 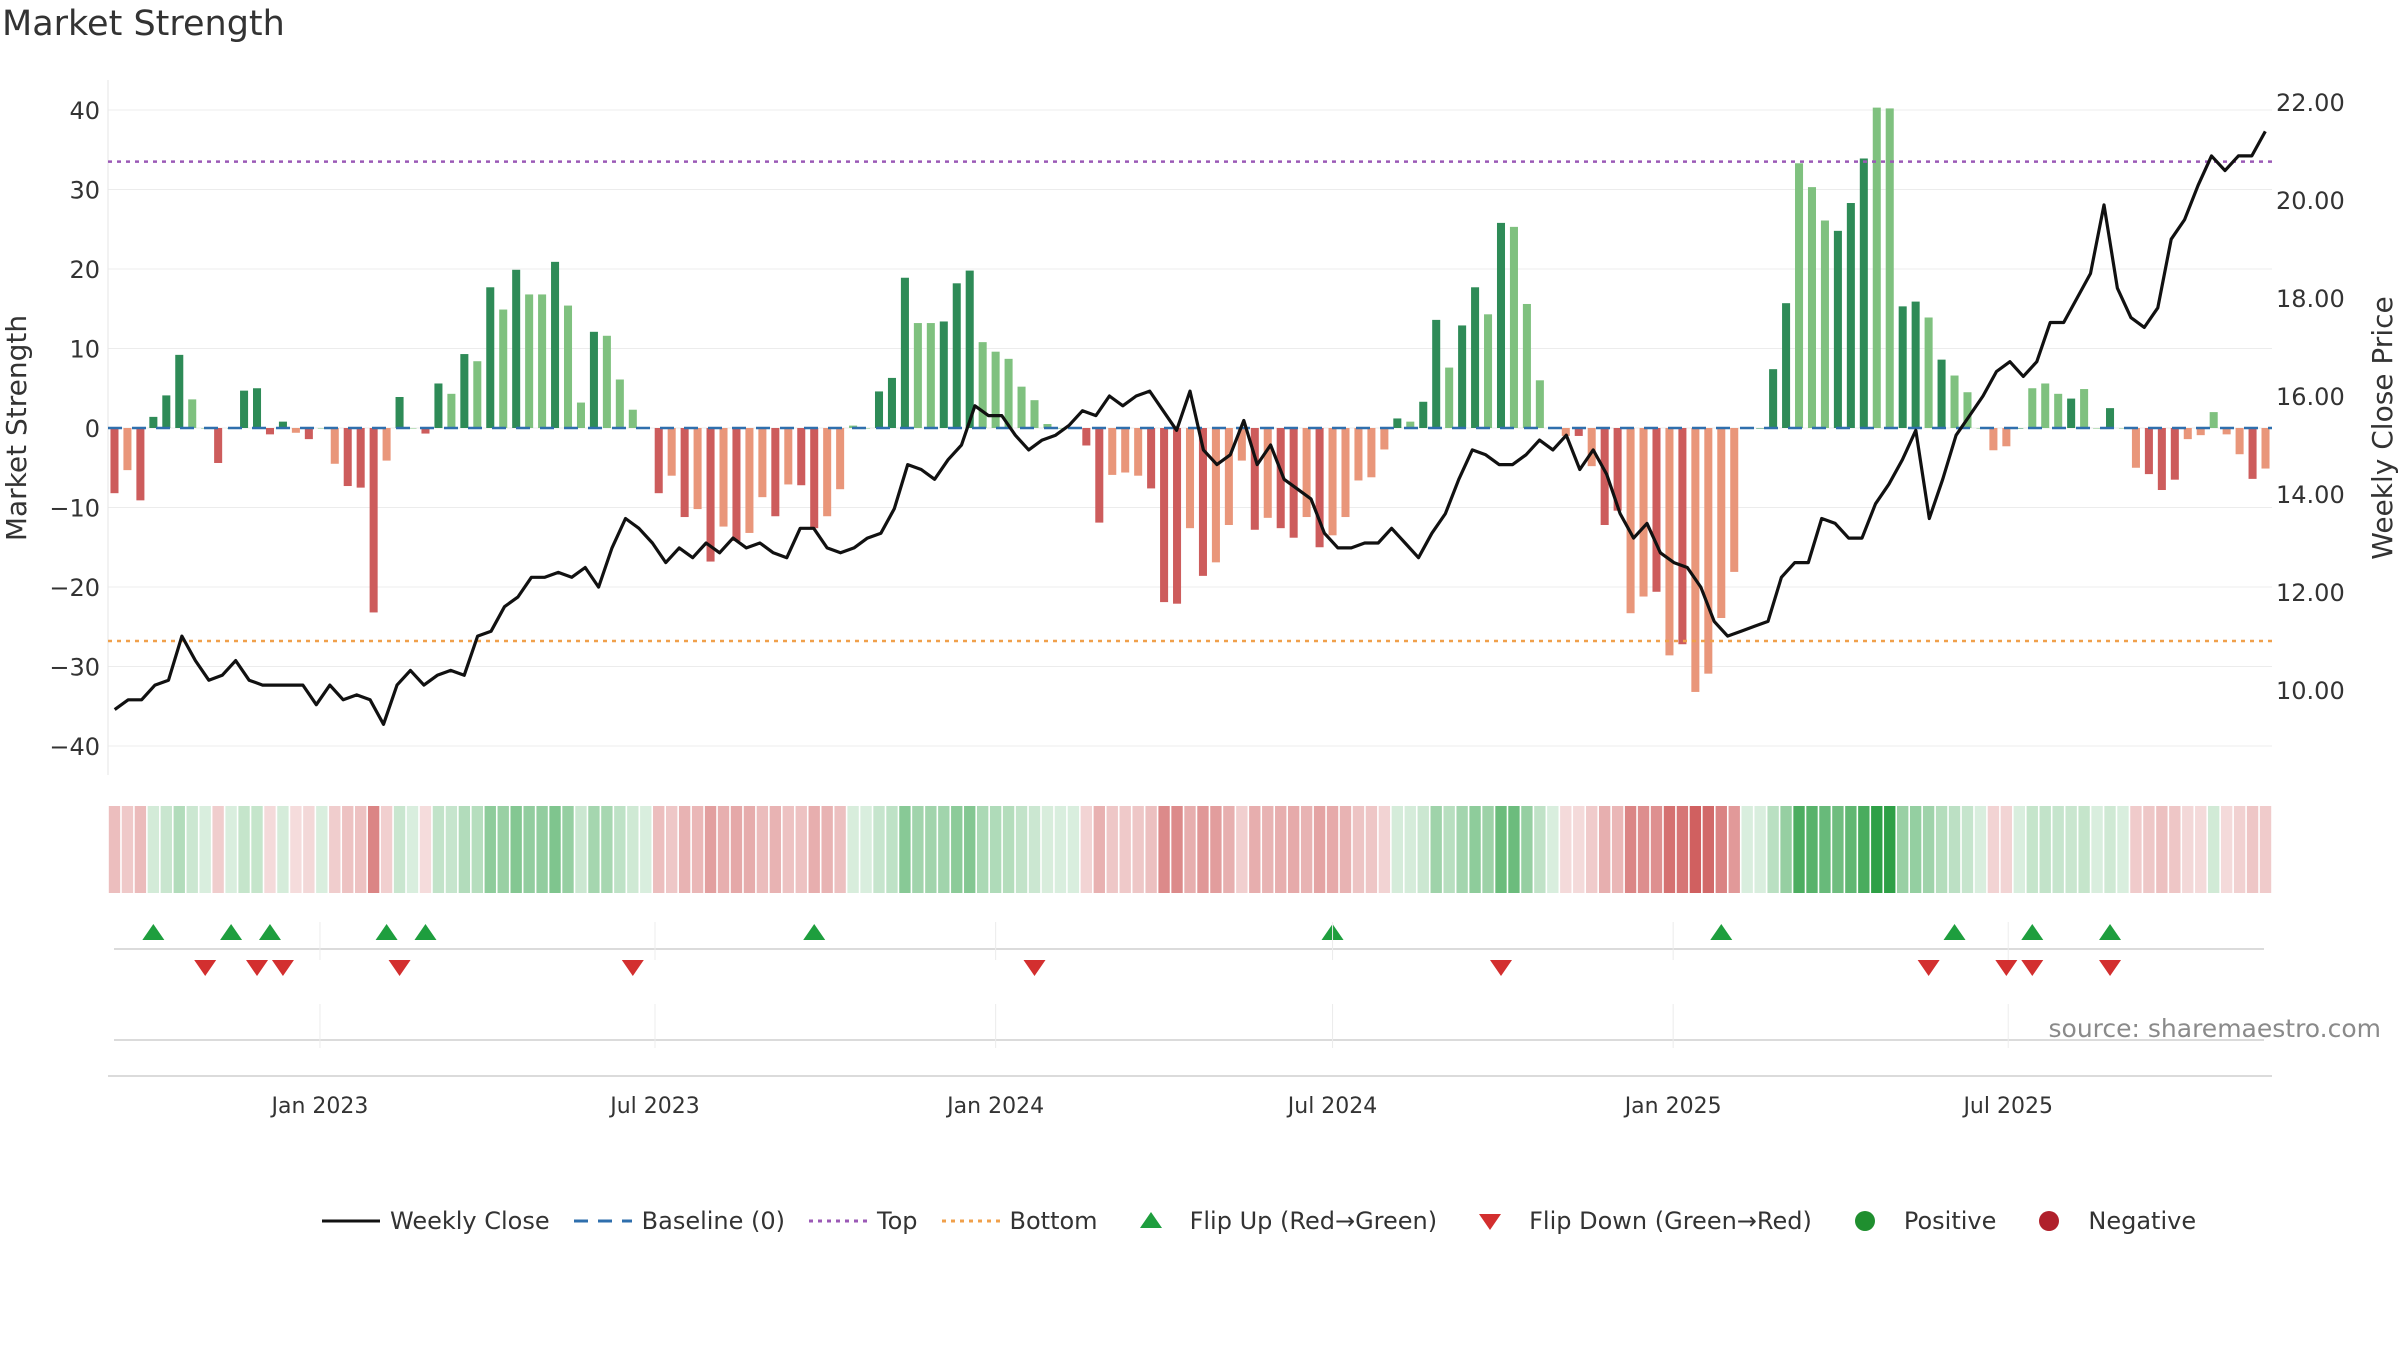 What do you see at coordinates (74, 509) in the screenshot?
I see `y-tick-label: −10` at bounding box center [74, 509].